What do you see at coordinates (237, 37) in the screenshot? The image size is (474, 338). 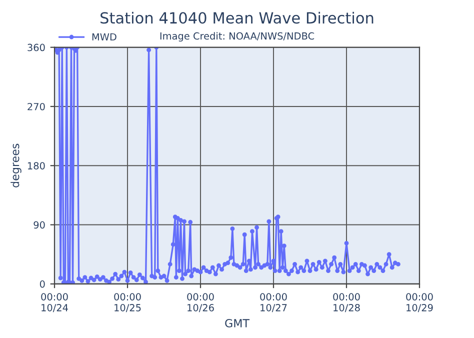 I see `chart-subtitle: Image Credit: NOAA/NWS/NDBC` at bounding box center [237, 37].